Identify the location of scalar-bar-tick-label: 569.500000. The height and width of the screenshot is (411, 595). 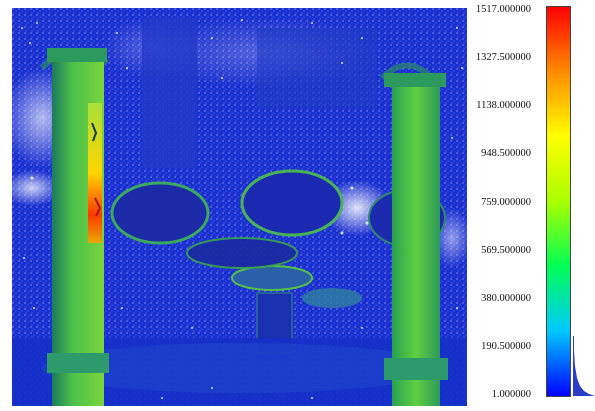
(506, 250).